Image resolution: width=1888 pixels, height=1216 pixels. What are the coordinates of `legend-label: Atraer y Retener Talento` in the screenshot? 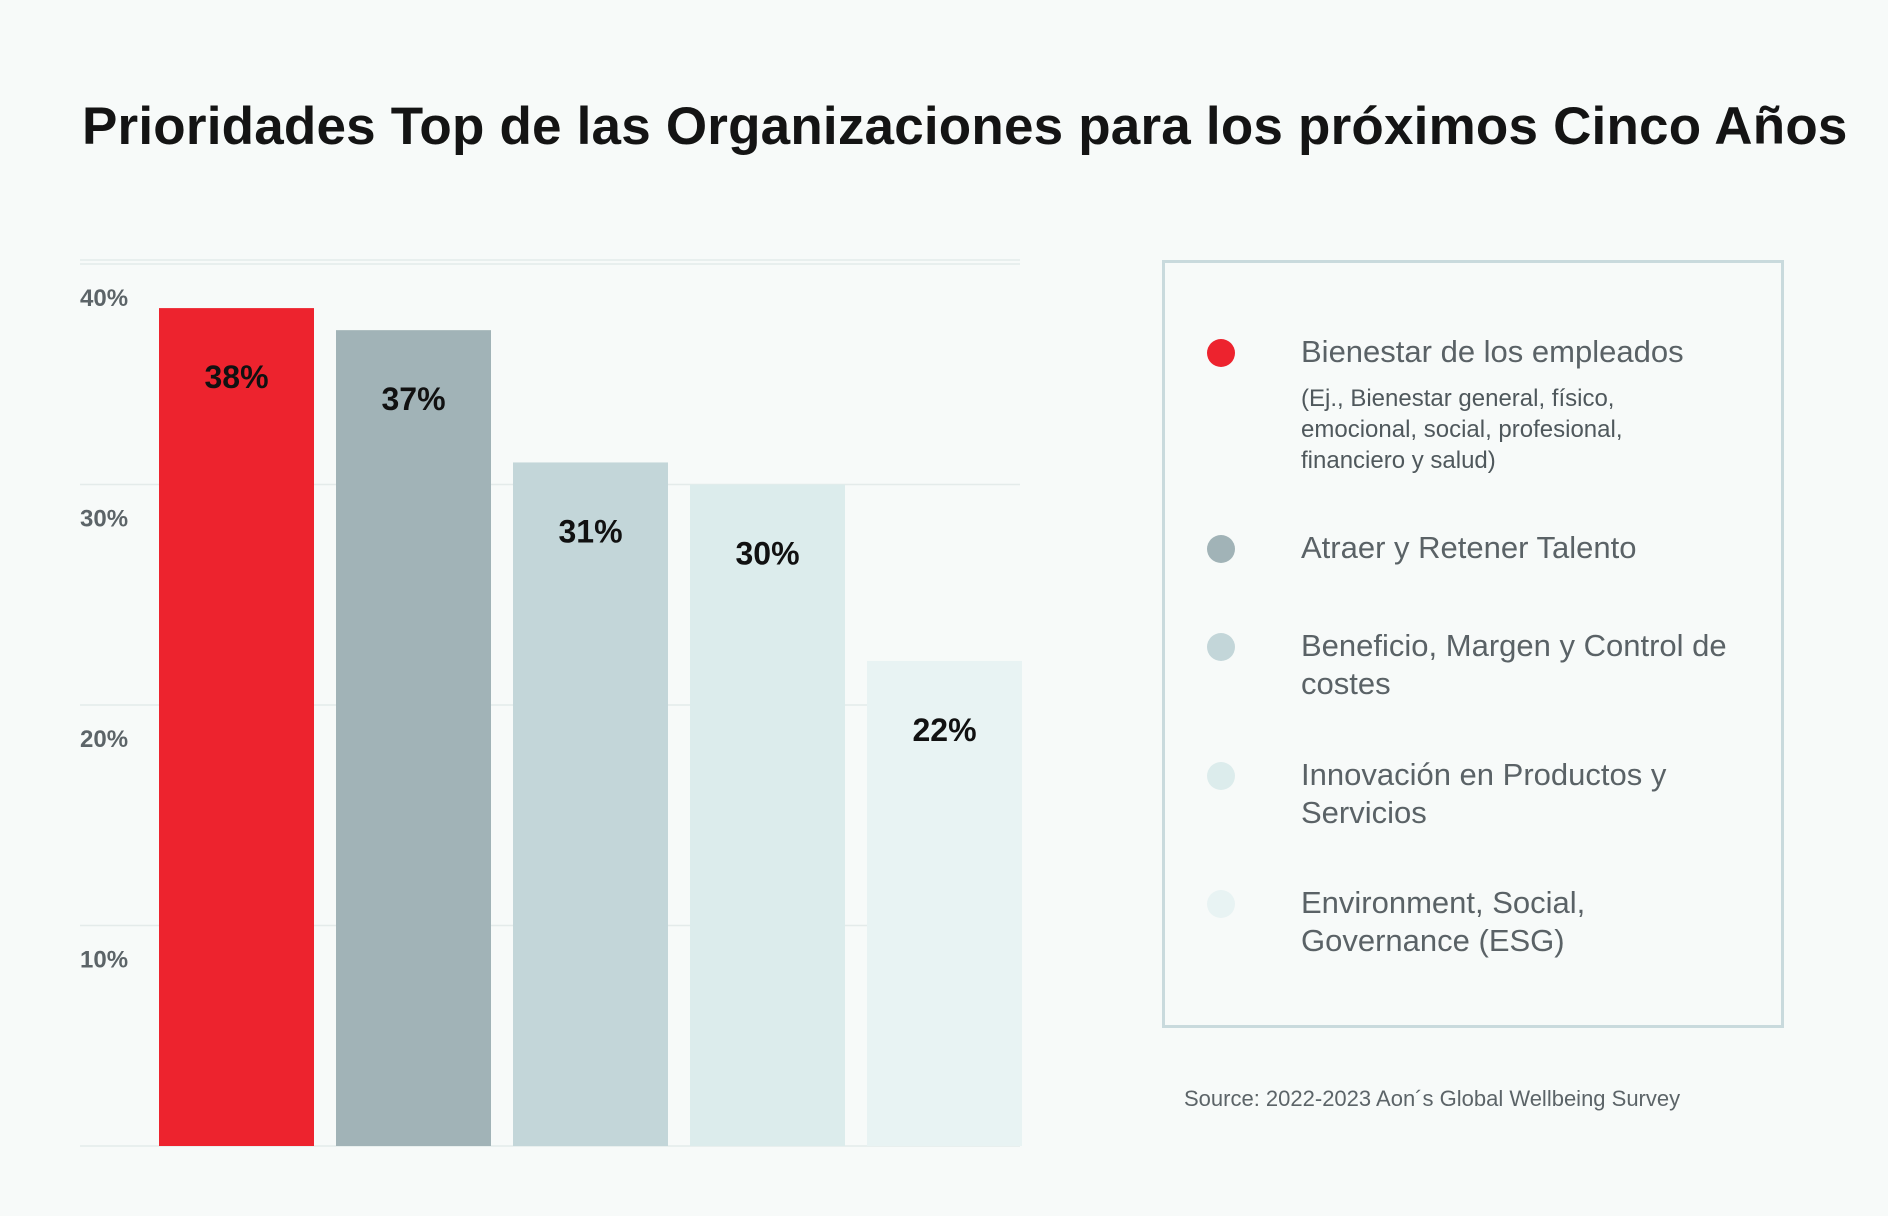 It's located at (1469, 547).